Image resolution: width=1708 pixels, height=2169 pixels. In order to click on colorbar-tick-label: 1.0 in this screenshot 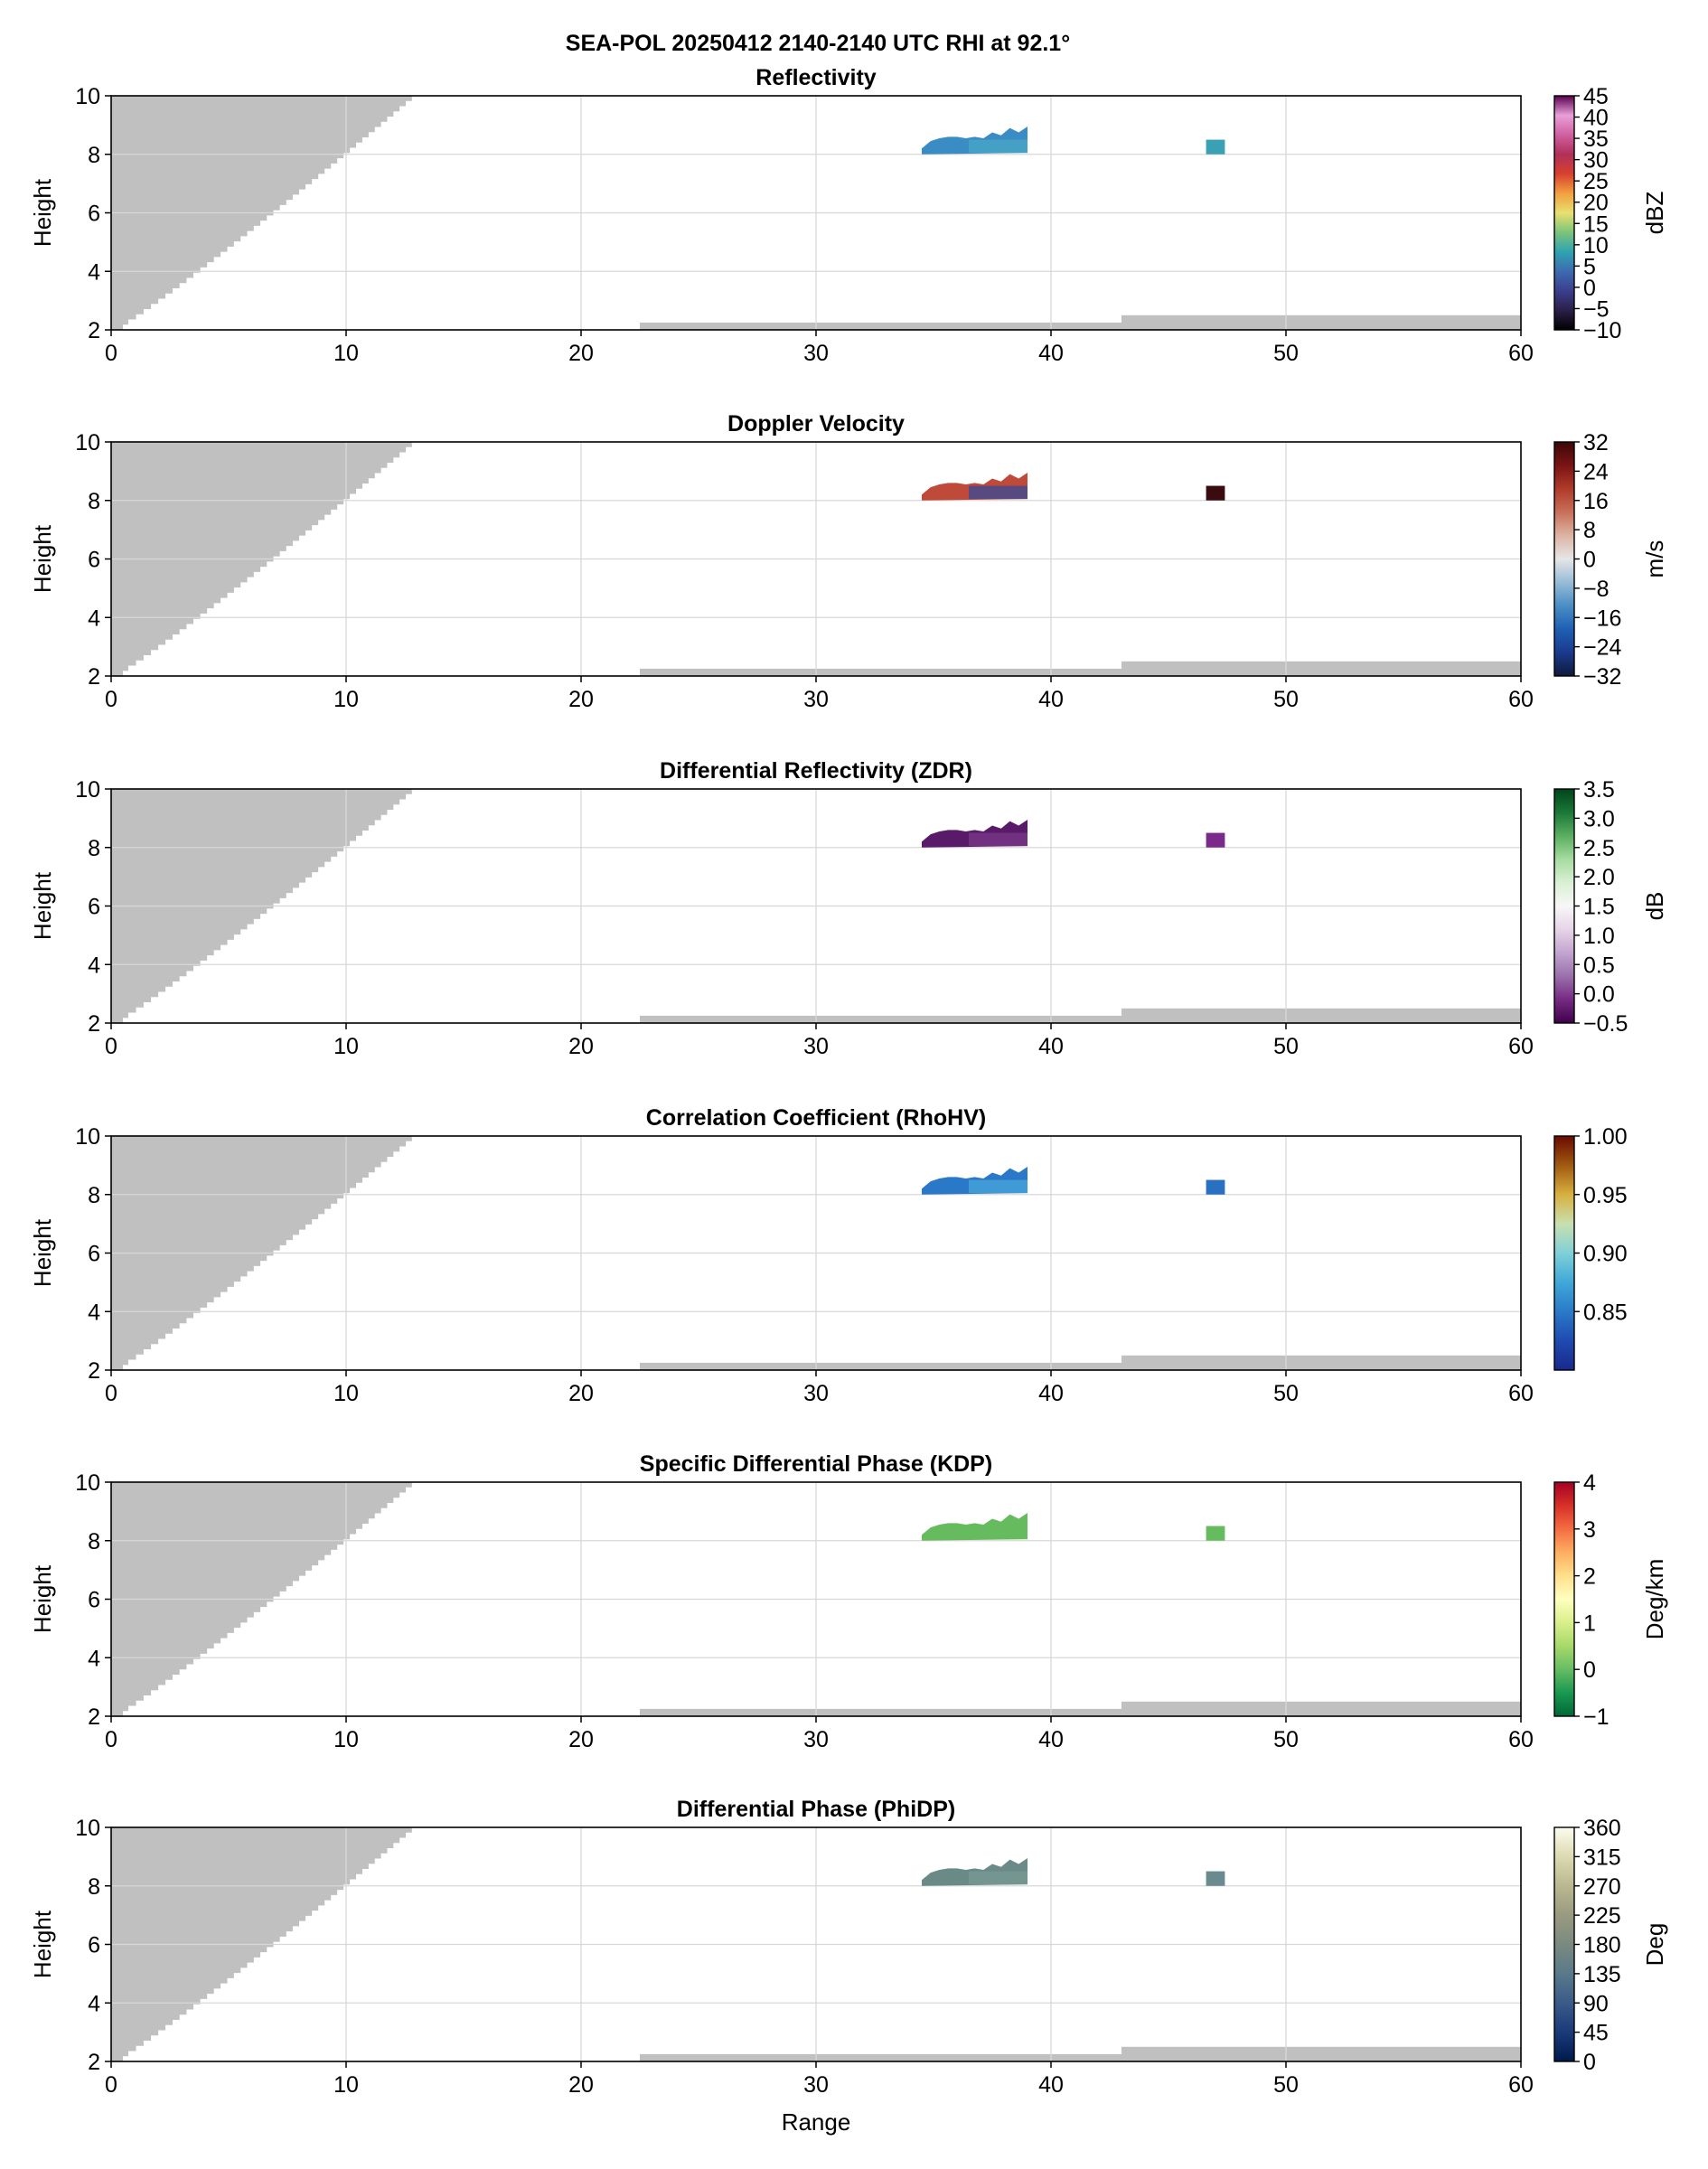, I will do `click(1599, 937)`.